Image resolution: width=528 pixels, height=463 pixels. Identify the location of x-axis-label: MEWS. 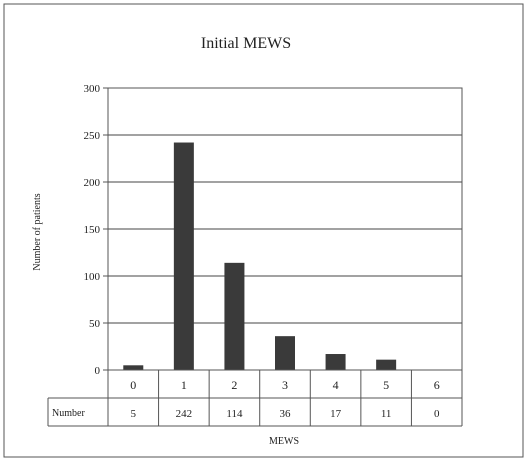
(284, 441).